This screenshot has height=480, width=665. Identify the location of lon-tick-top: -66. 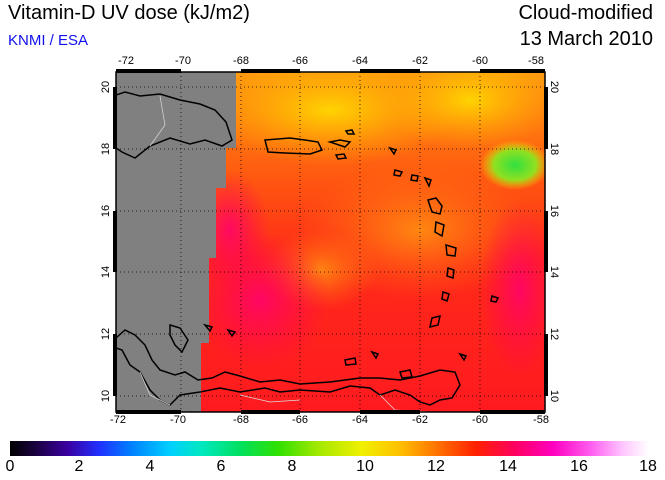
(300, 61).